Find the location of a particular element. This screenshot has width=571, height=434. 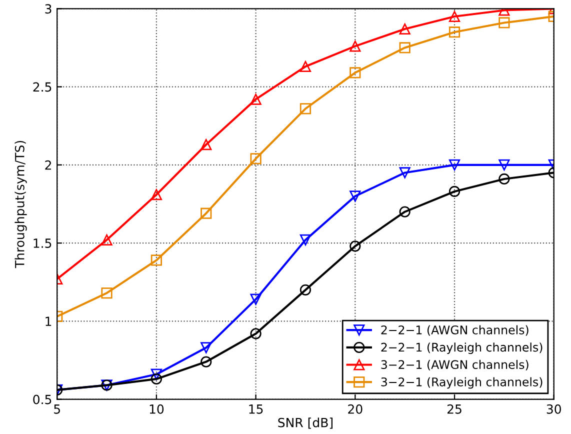

y-axis-title: Throughput(sym/TS) is located at coordinates (20, 204).